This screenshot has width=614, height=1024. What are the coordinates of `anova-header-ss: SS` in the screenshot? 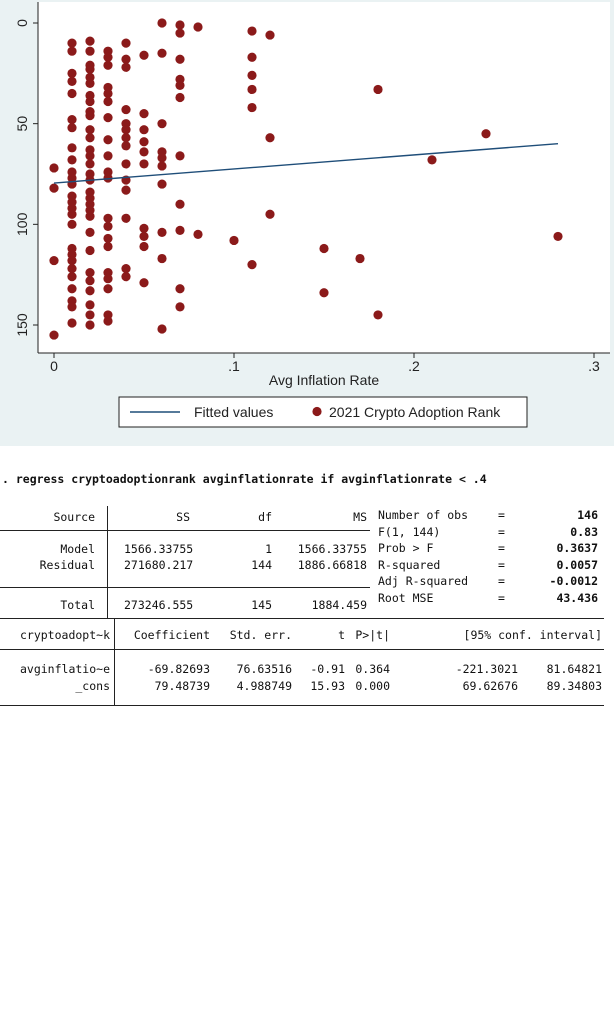 It's located at (183, 517).